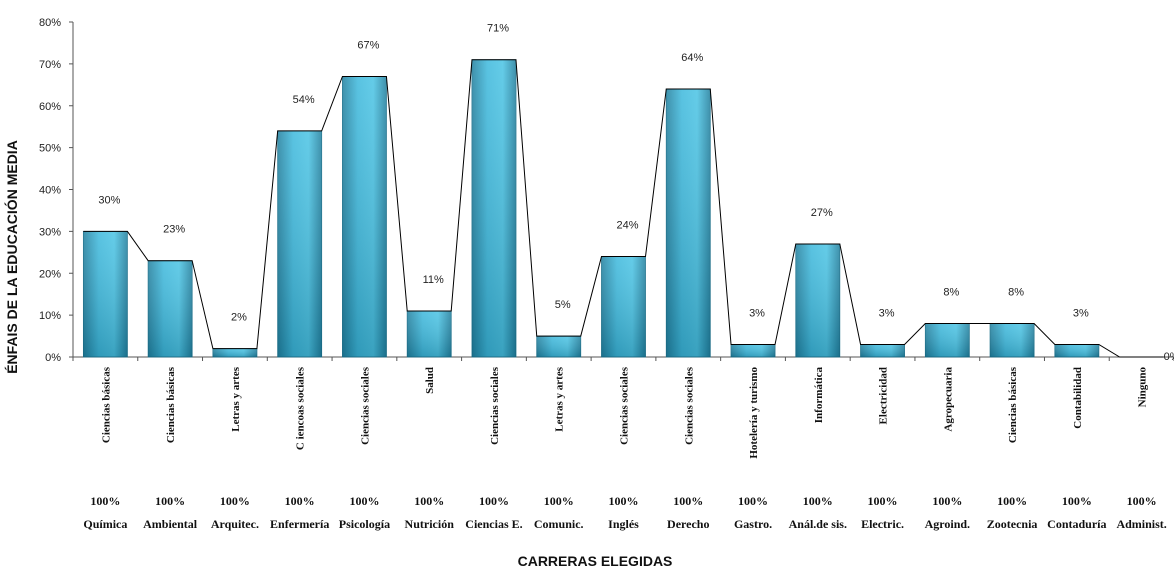  Describe the element at coordinates (50, 232) in the screenshot. I see `y-tick-label: 30%` at that location.